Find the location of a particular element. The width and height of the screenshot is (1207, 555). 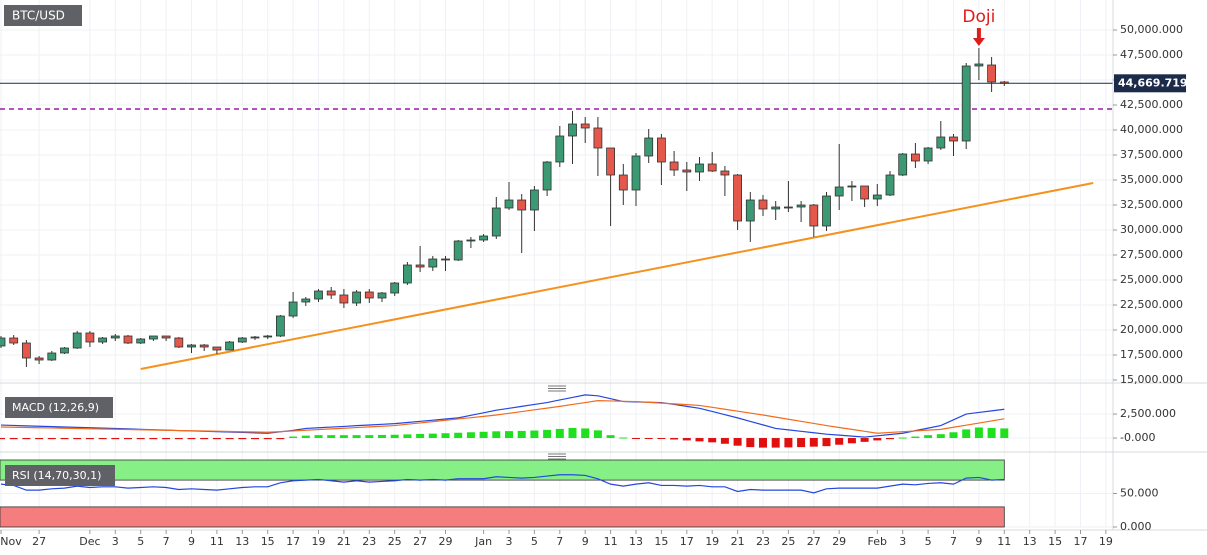

price-label-box is located at coordinates (1150, 83).